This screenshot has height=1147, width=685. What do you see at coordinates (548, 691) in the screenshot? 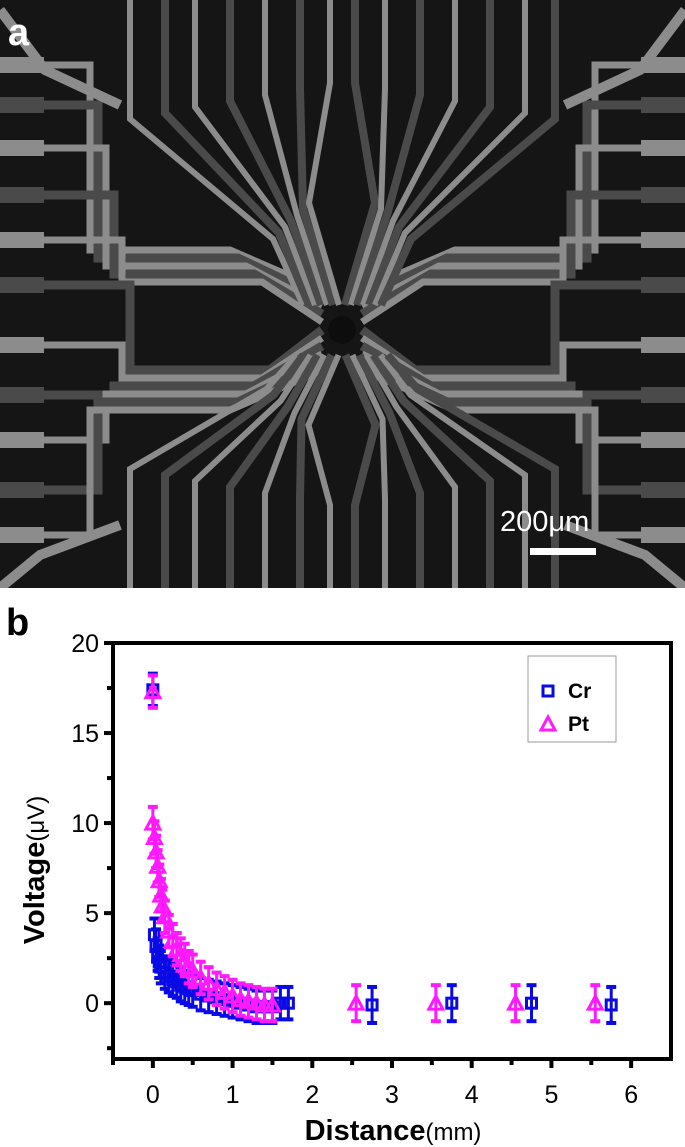
I see `legend-cr-marker-icon` at bounding box center [548, 691].